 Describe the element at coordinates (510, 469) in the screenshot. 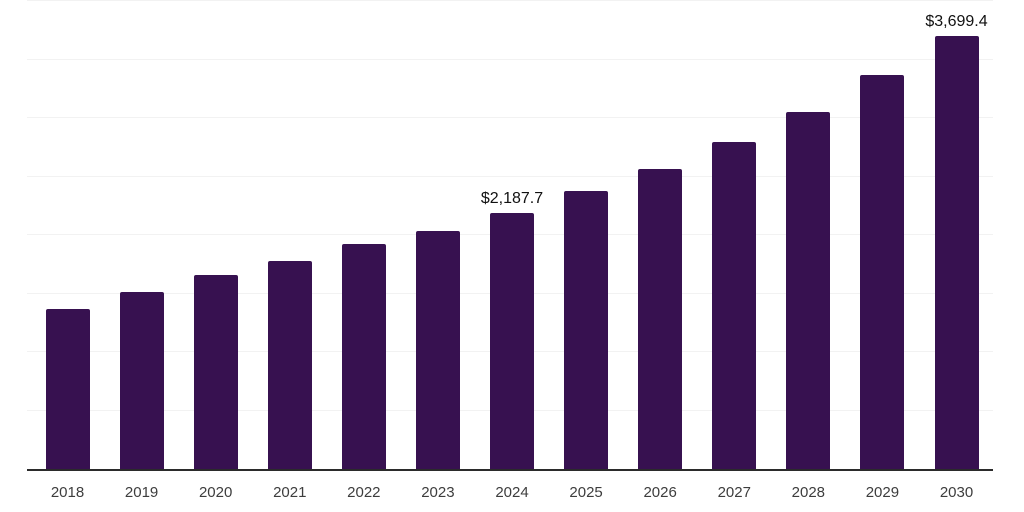

I see `x-axis-line` at that location.